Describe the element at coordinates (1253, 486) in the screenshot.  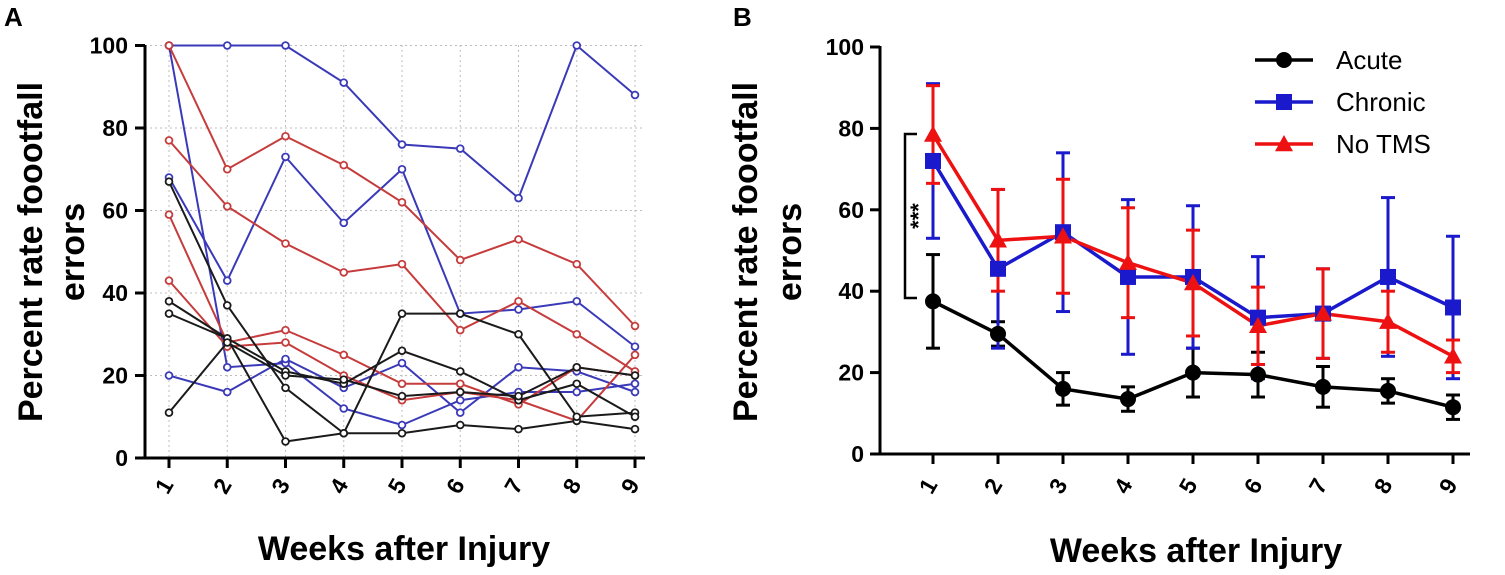
I see `panel-b-x-tick-label: 6` at that location.